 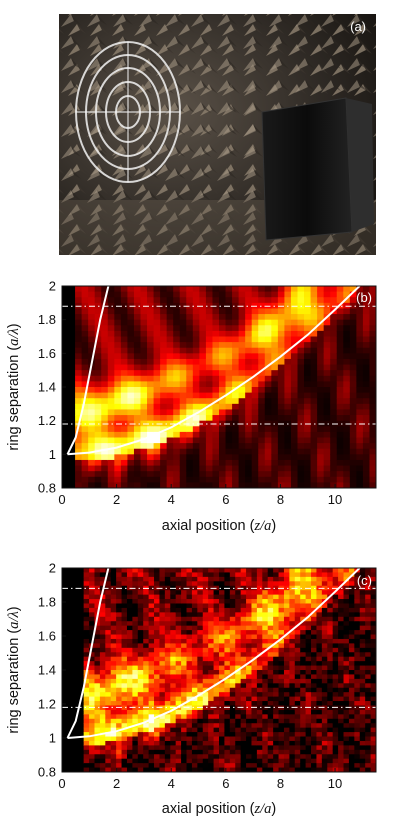 I want to click on x-axis-label-b: axial position (z/a), so click(x=219, y=526).